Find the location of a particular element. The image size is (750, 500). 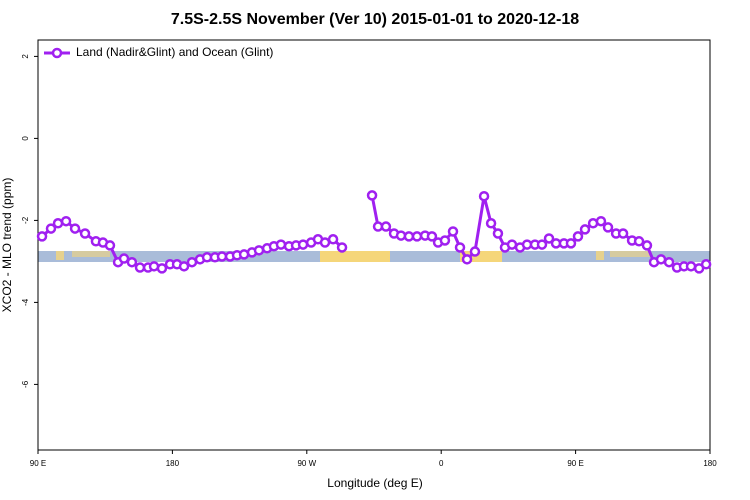

legend: Land (Nadir&Glint) and Ocean (Glint) is located at coordinates (158, 52).